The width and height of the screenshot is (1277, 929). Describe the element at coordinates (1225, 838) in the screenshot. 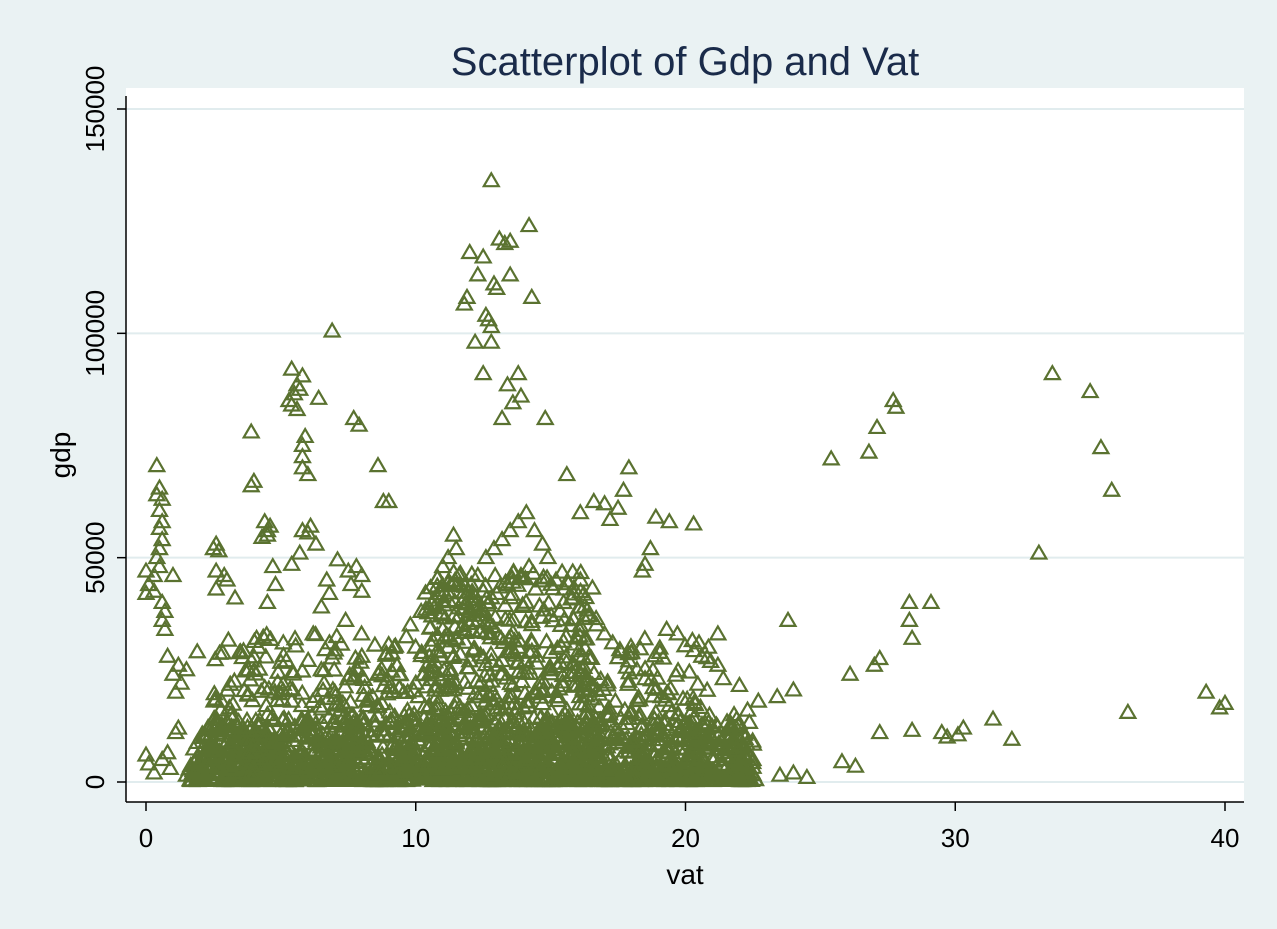

I see `x-tick-label: 40` at that location.